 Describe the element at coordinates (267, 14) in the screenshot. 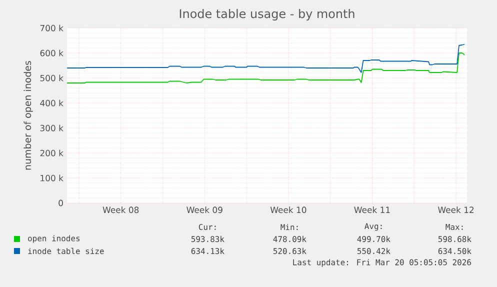

I see `chart-title: Inode table usage - by month` at that location.